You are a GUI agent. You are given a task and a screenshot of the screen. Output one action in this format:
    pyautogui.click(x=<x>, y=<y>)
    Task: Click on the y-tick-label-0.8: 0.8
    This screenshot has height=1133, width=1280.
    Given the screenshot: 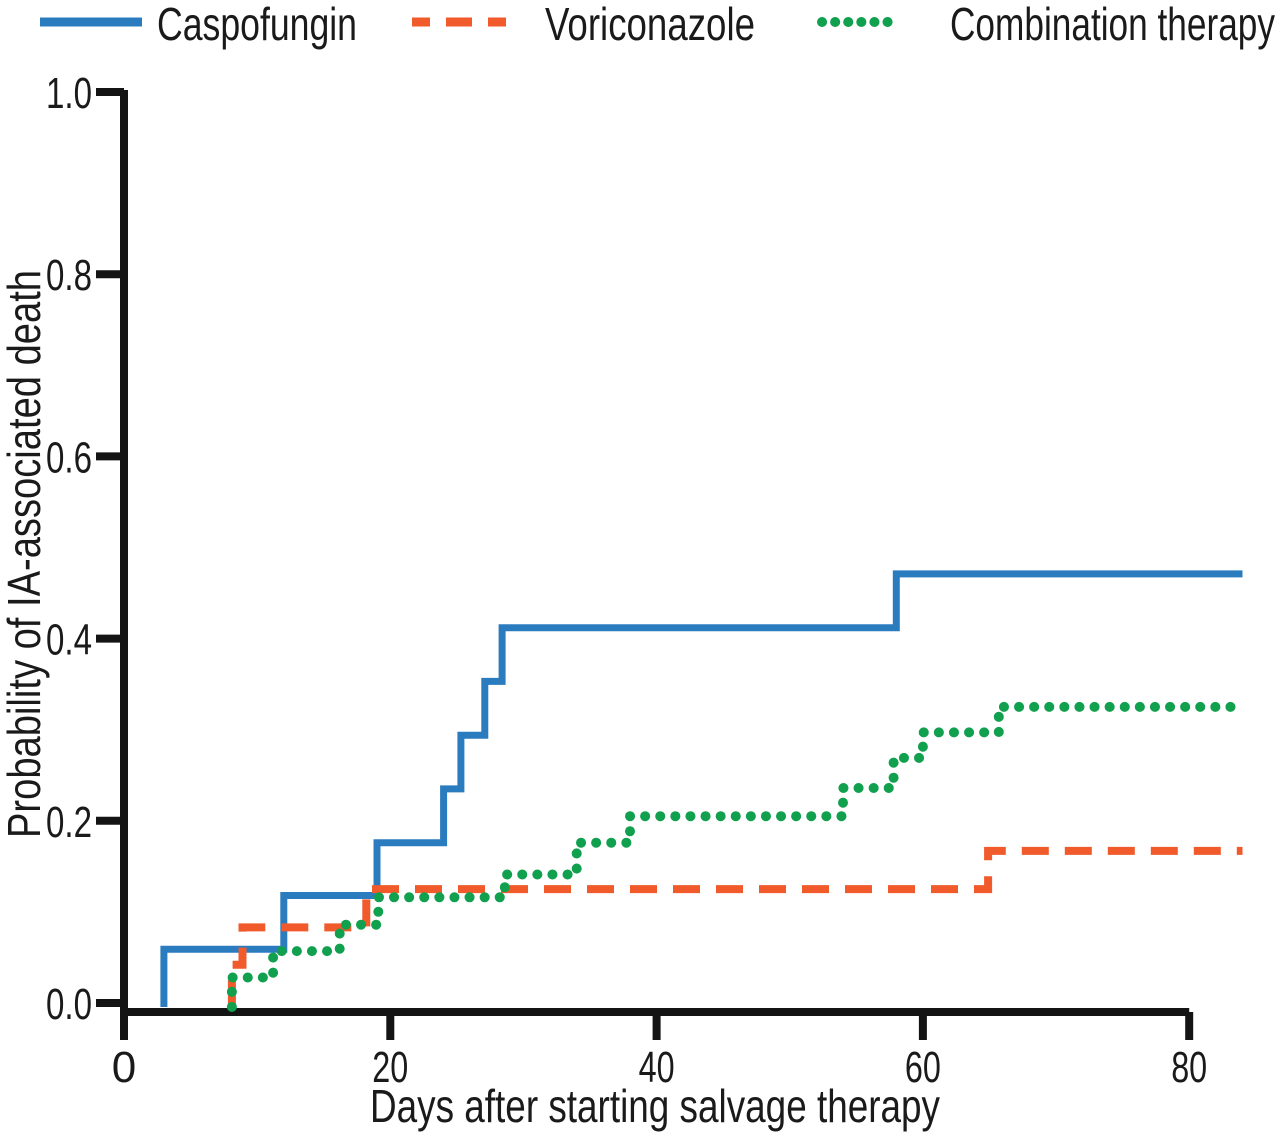 What is the action you would take?
    pyautogui.click(x=69, y=275)
    